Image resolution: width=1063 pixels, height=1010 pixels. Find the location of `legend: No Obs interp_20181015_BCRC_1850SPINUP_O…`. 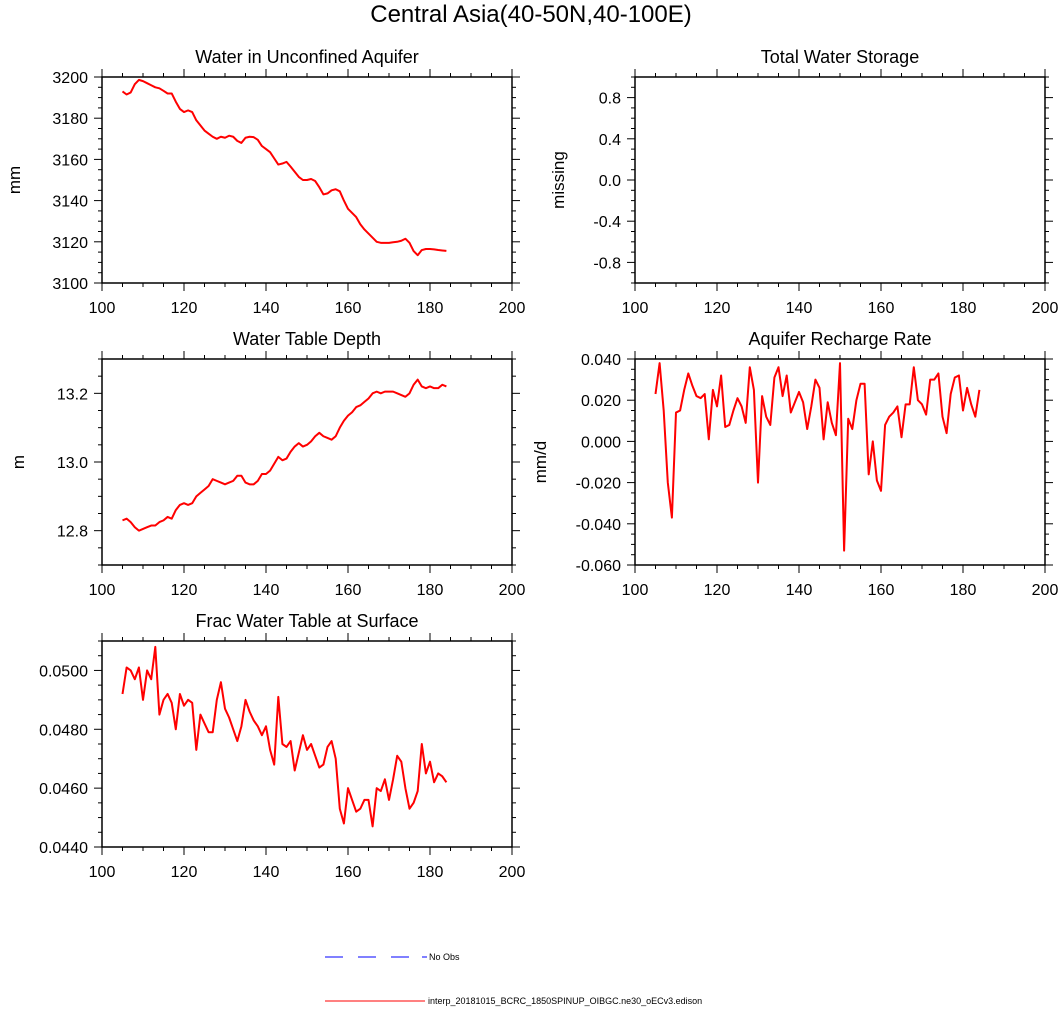

legend: No Obs interp_20181015_BCRC_1850SPINUP_O… is located at coordinates (513, 979).